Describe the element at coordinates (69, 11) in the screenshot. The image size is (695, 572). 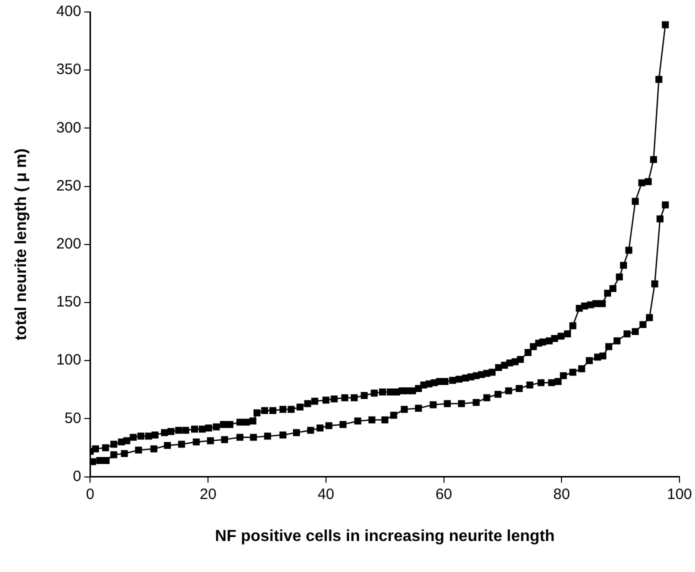
I see `y-tick-label: 400` at that location.